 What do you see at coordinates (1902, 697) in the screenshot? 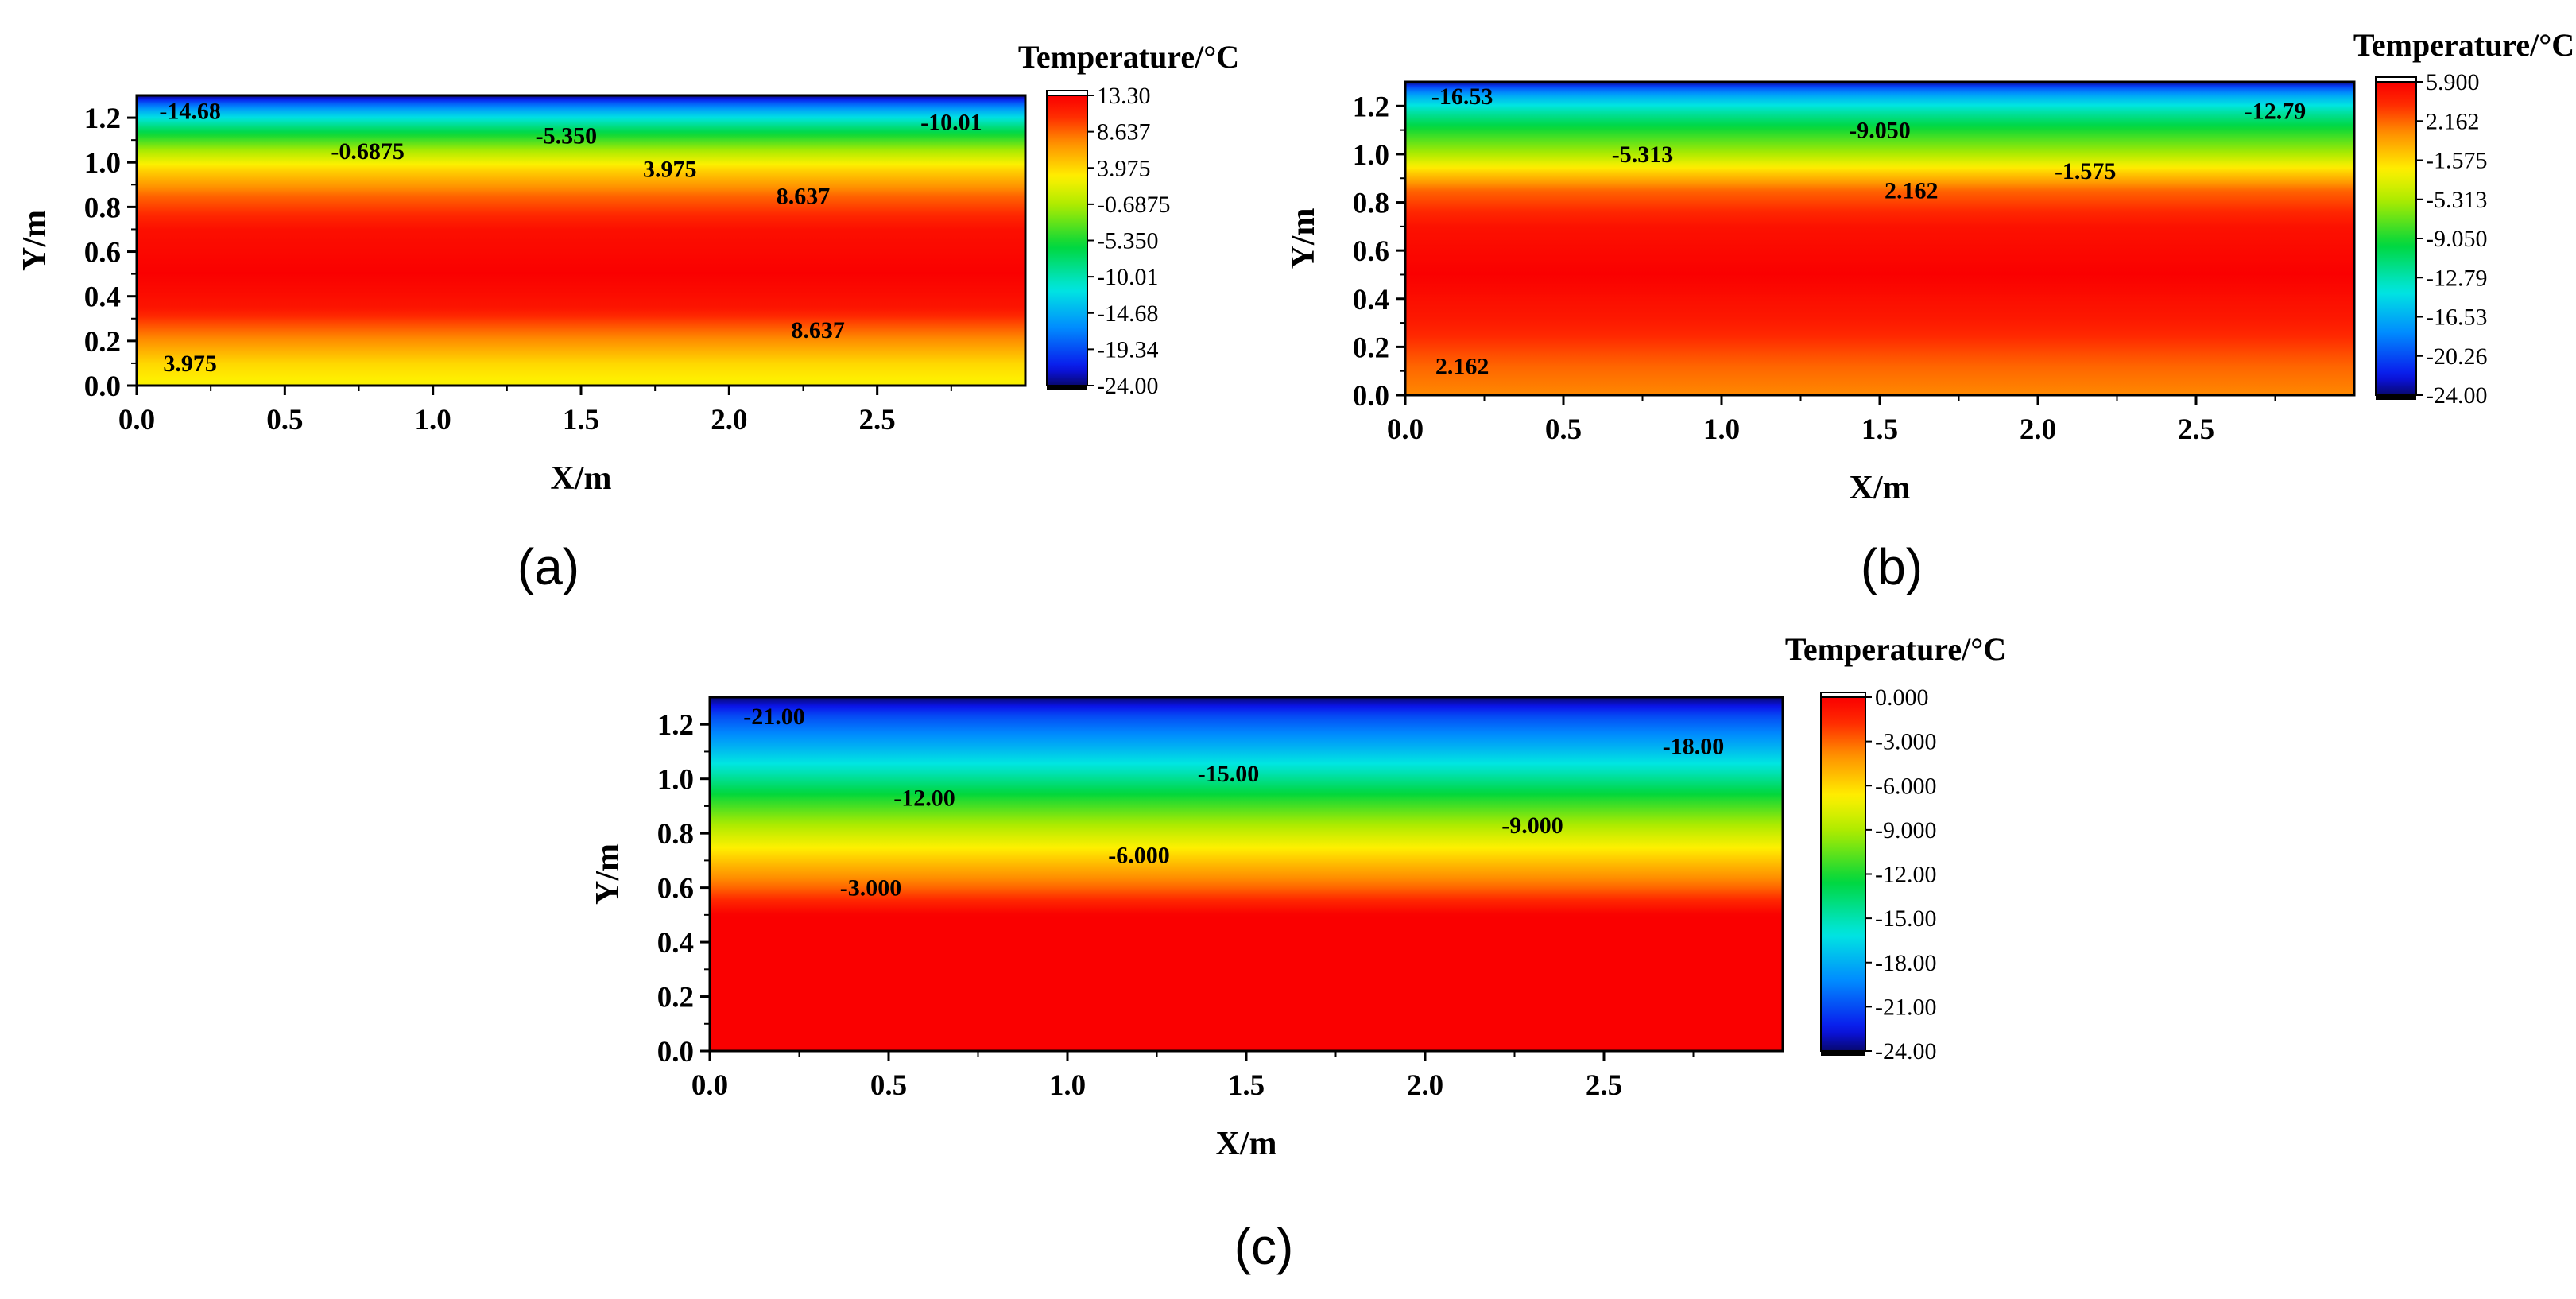
I see `colorbar-tick-label: 0.000` at bounding box center [1902, 697].